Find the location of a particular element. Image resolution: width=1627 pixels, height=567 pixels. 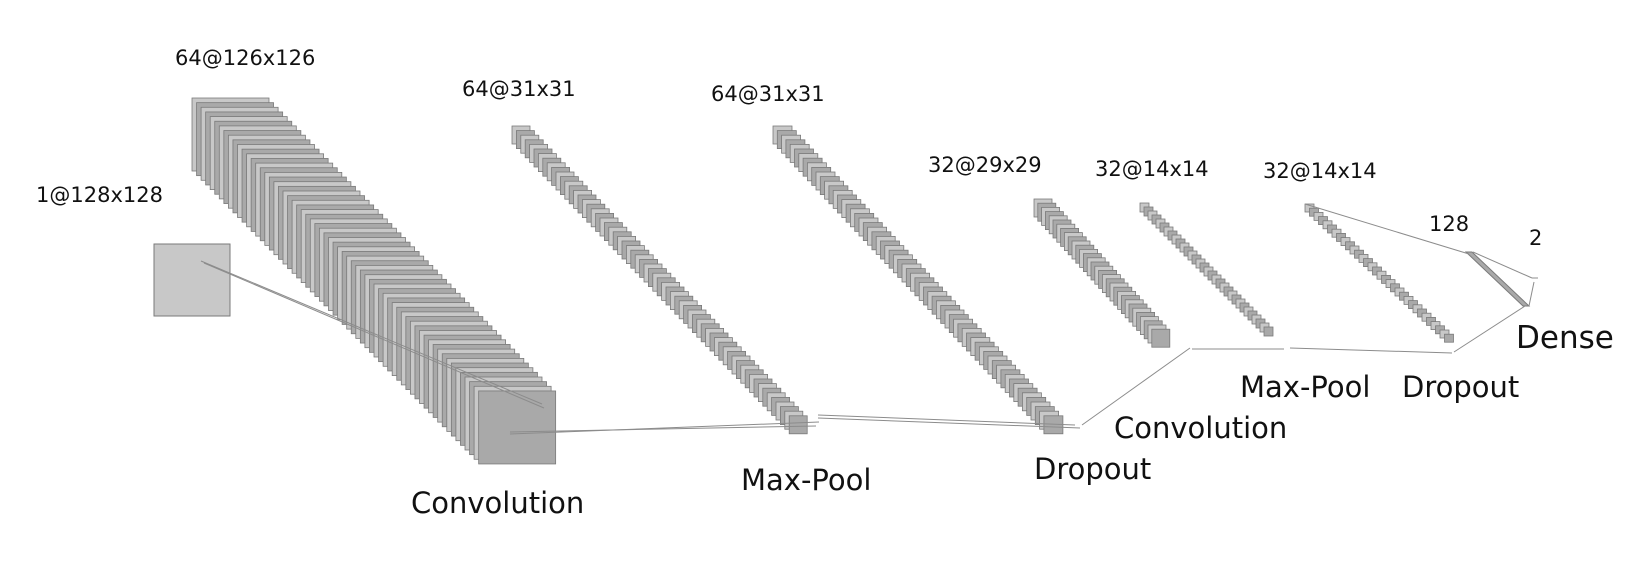

op-label-dropout-2: Dropout is located at coordinates (1461, 387).